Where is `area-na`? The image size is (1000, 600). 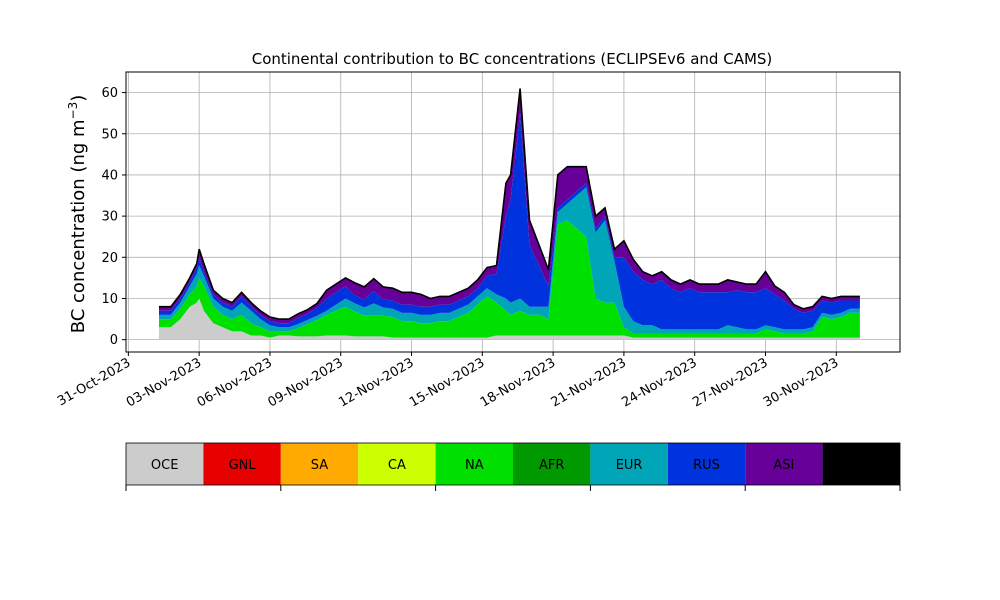
area-na is located at coordinates (509, 279).